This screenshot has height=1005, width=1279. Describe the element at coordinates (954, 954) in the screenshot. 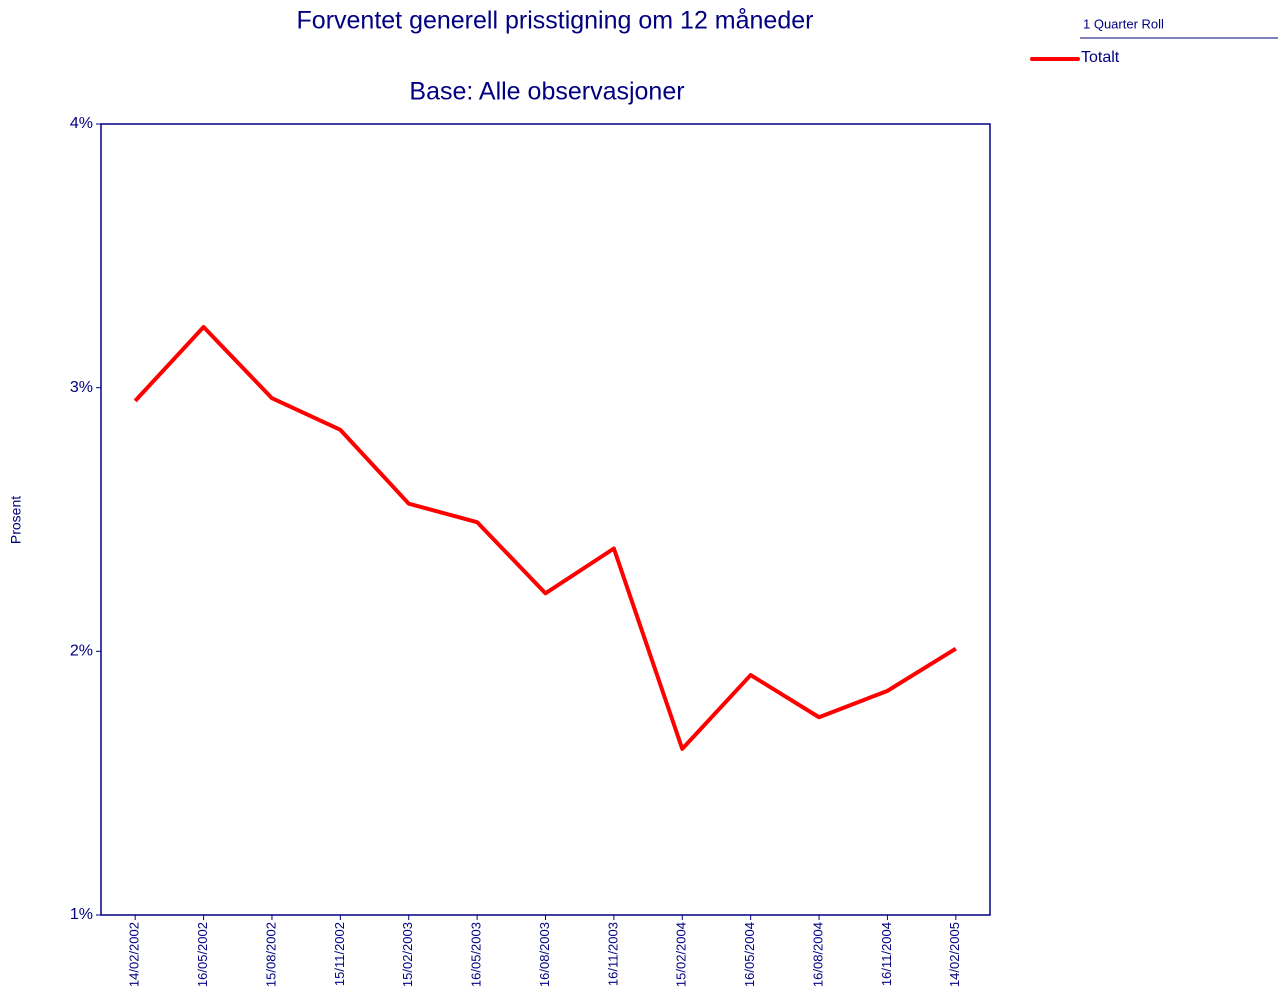

I see `x-tick-label: 14/02/2005` at that location.